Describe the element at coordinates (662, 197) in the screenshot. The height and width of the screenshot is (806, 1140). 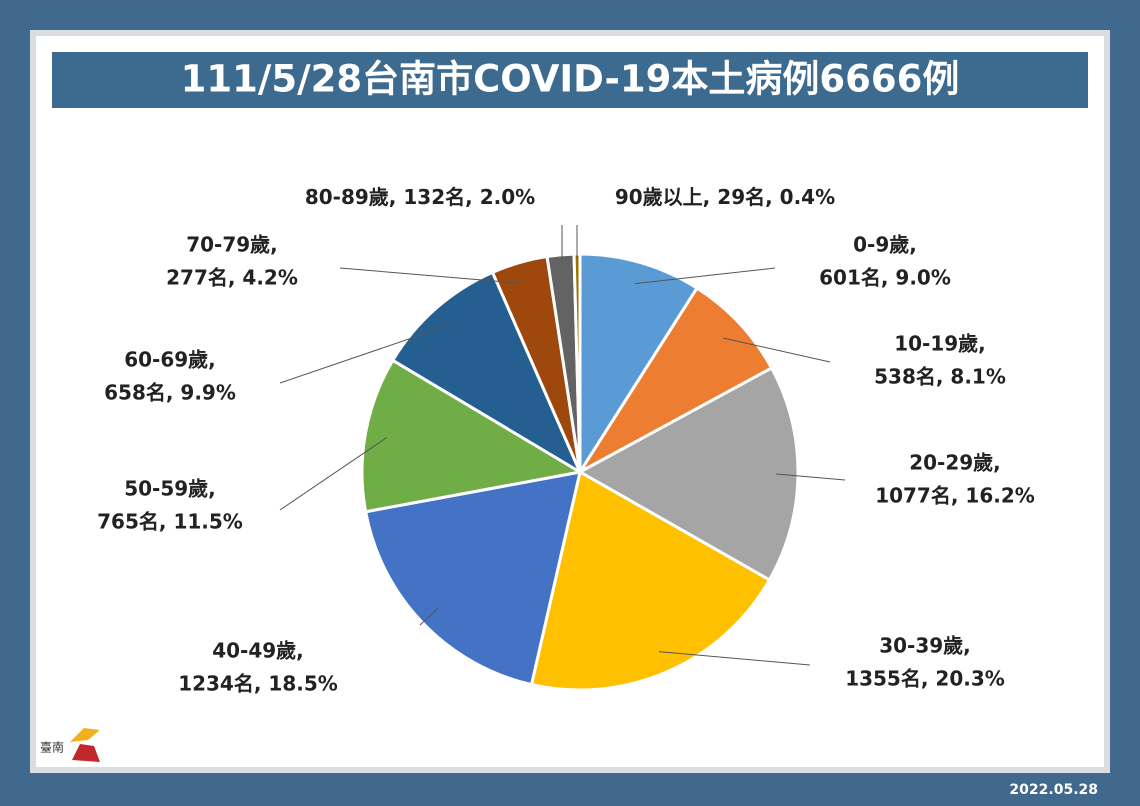
I see `data-label-category: 90歲以上,` at that location.